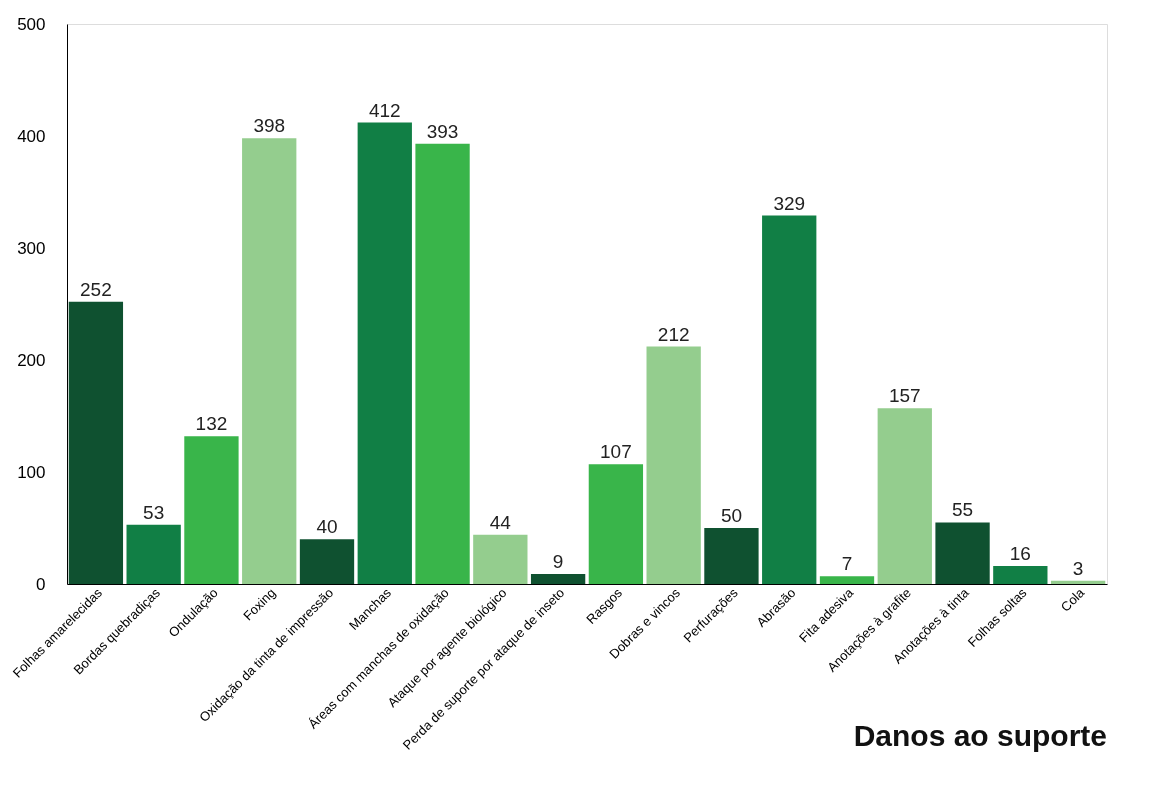 The height and width of the screenshot is (810, 1152). Describe the element at coordinates (31, 472) in the screenshot. I see `y-tick-label: 100` at that location.